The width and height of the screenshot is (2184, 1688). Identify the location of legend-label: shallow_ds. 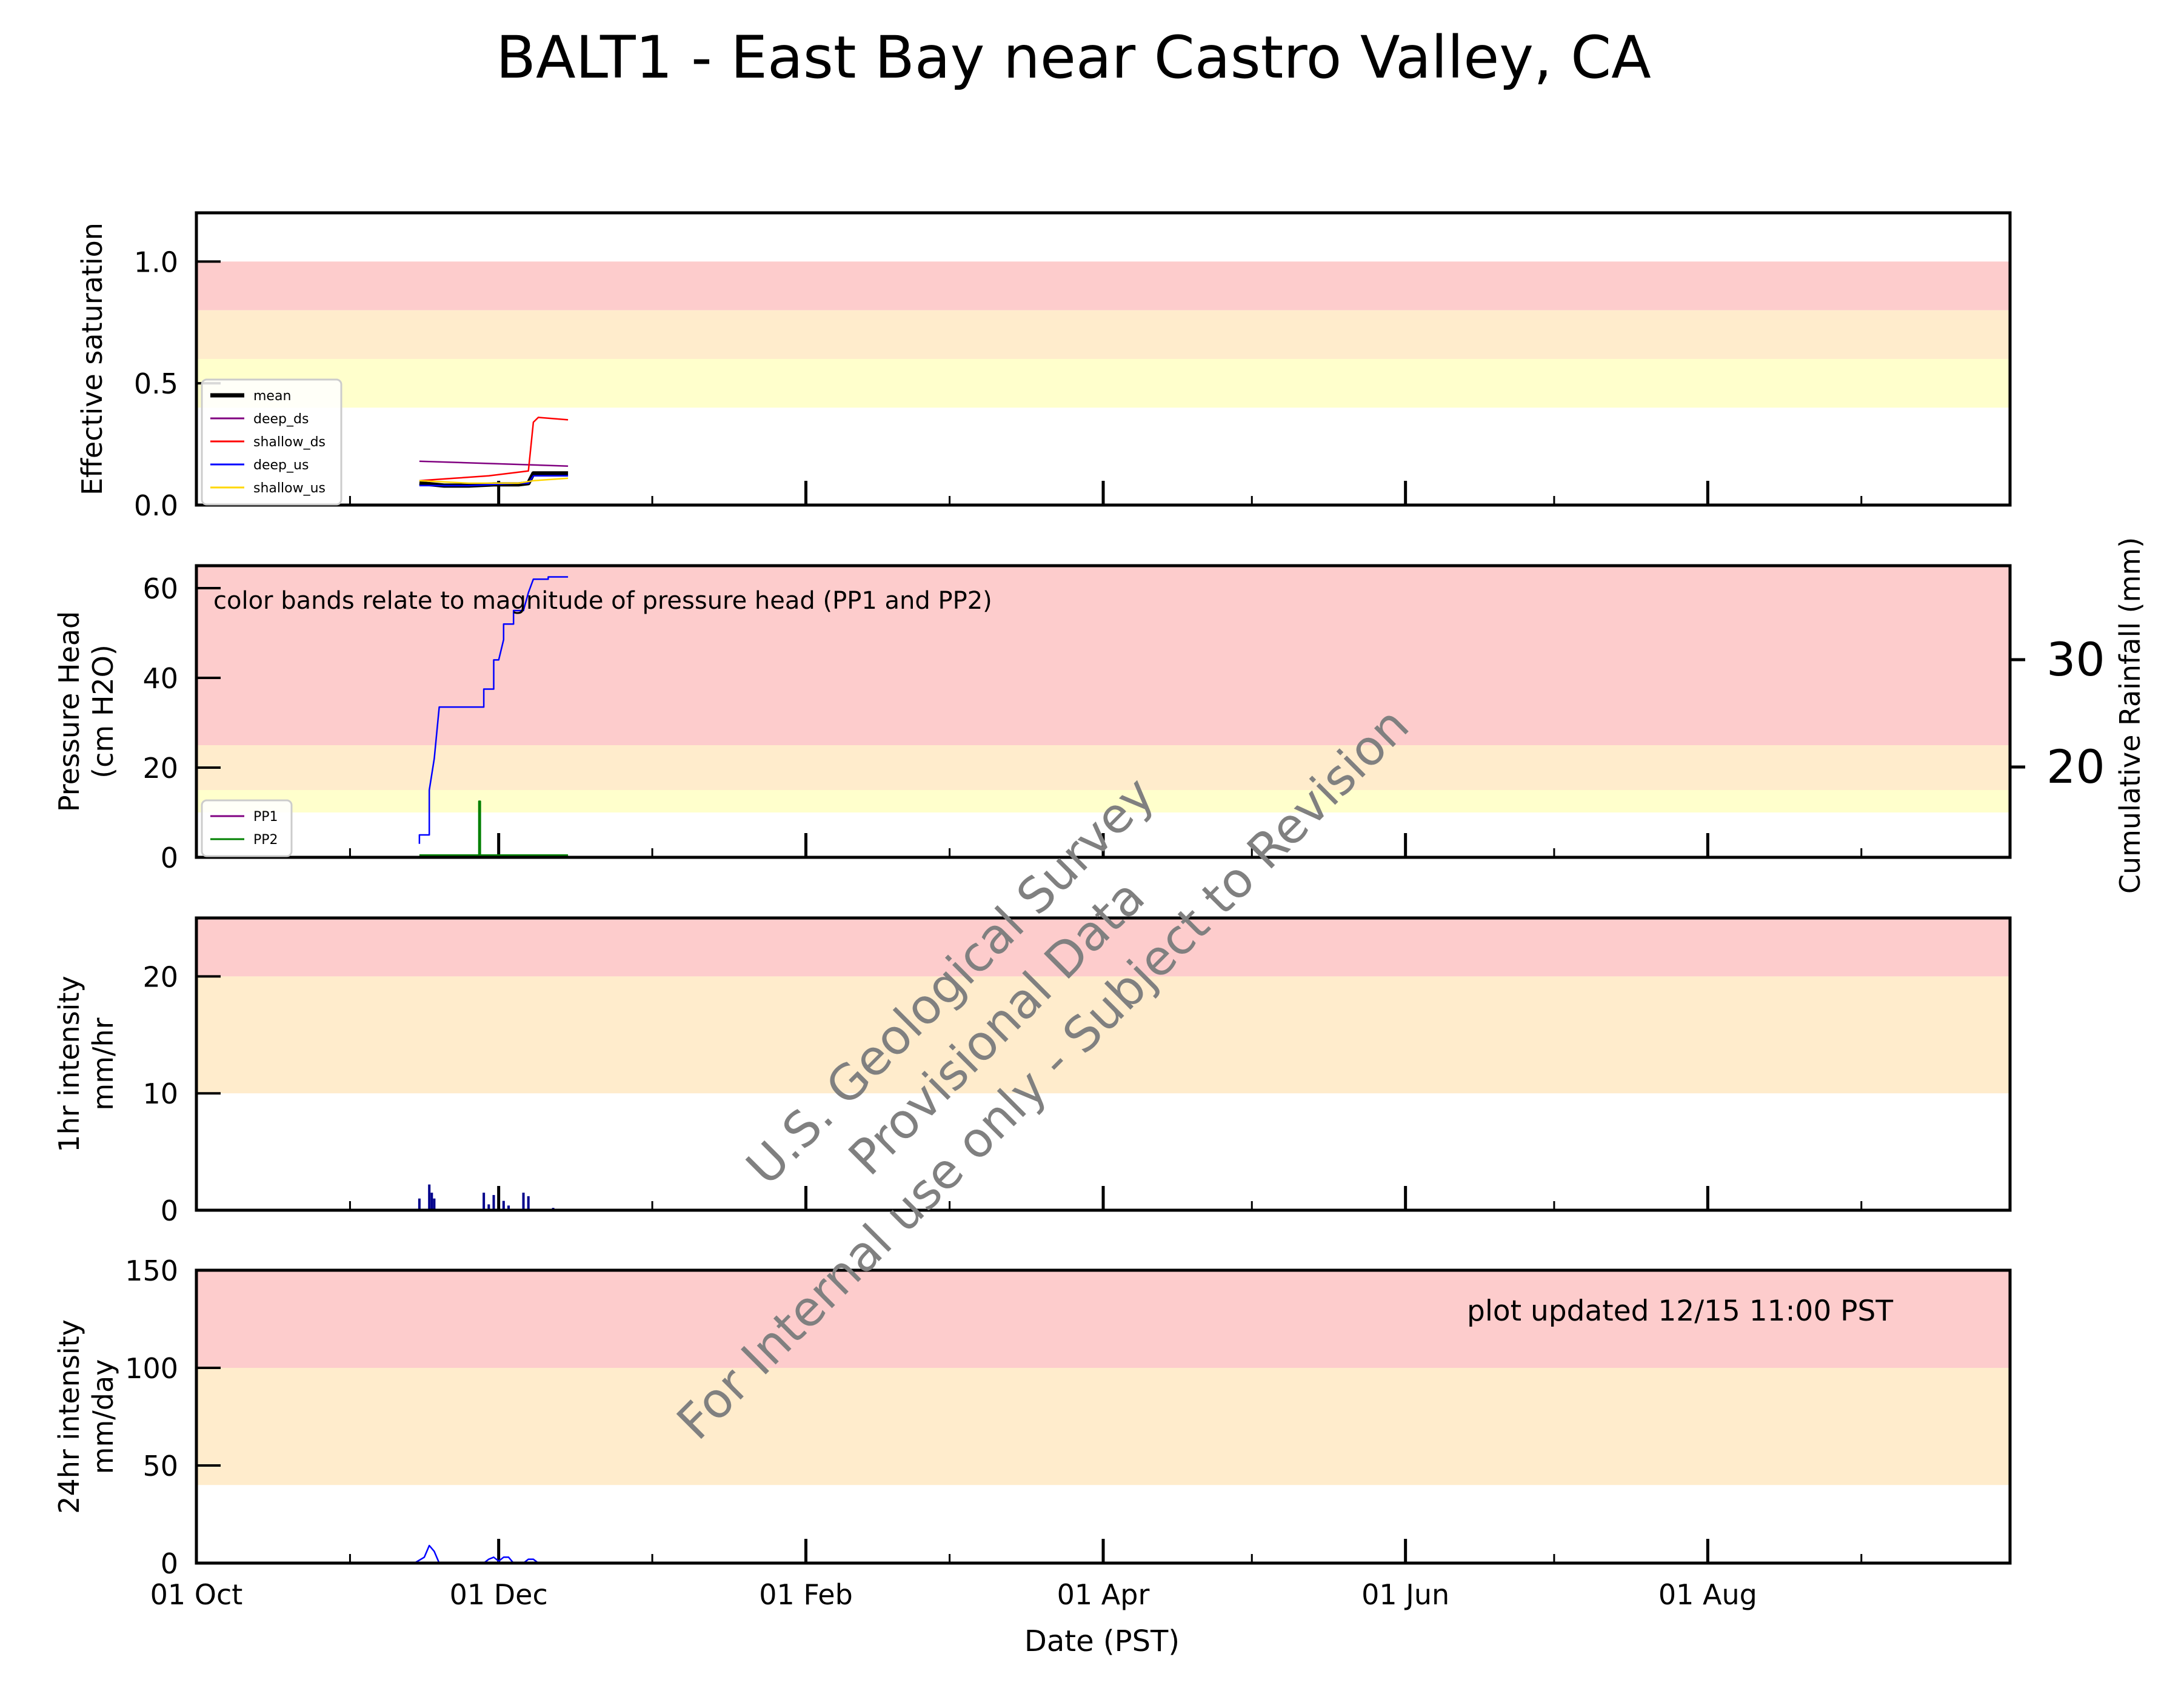
(289, 442).